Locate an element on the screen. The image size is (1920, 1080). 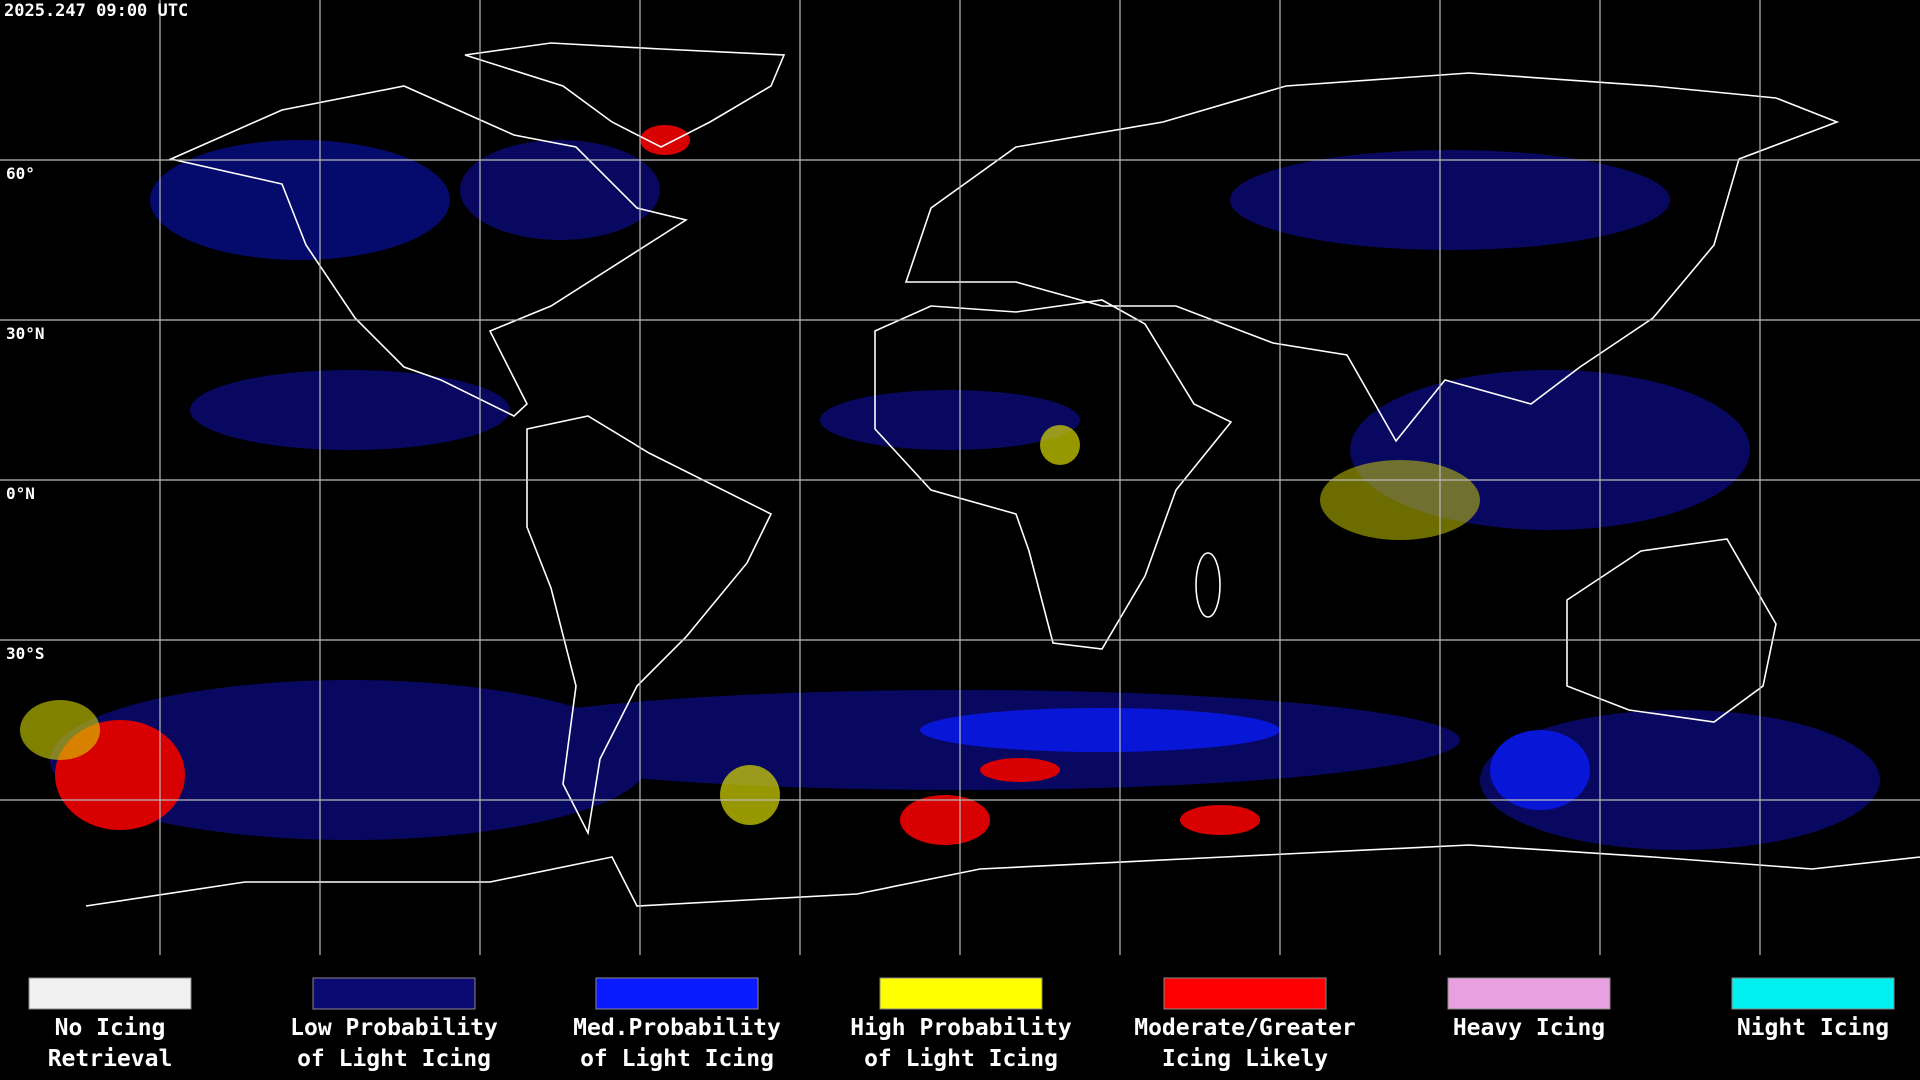
legend-label: Low Probability is located at coordinates (394, 1028).